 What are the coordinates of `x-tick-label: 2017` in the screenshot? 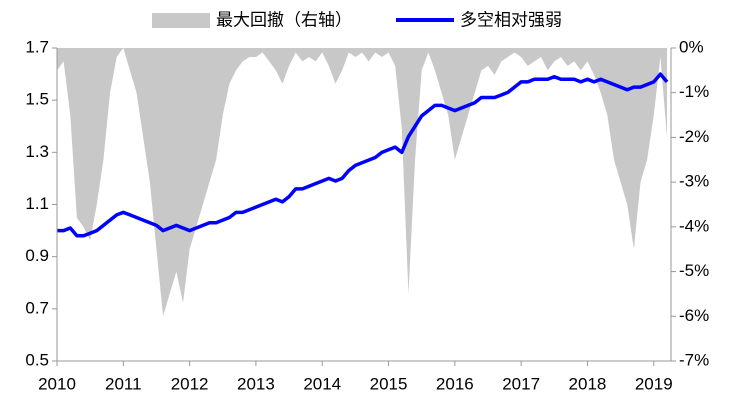 It's located at (521, 383).